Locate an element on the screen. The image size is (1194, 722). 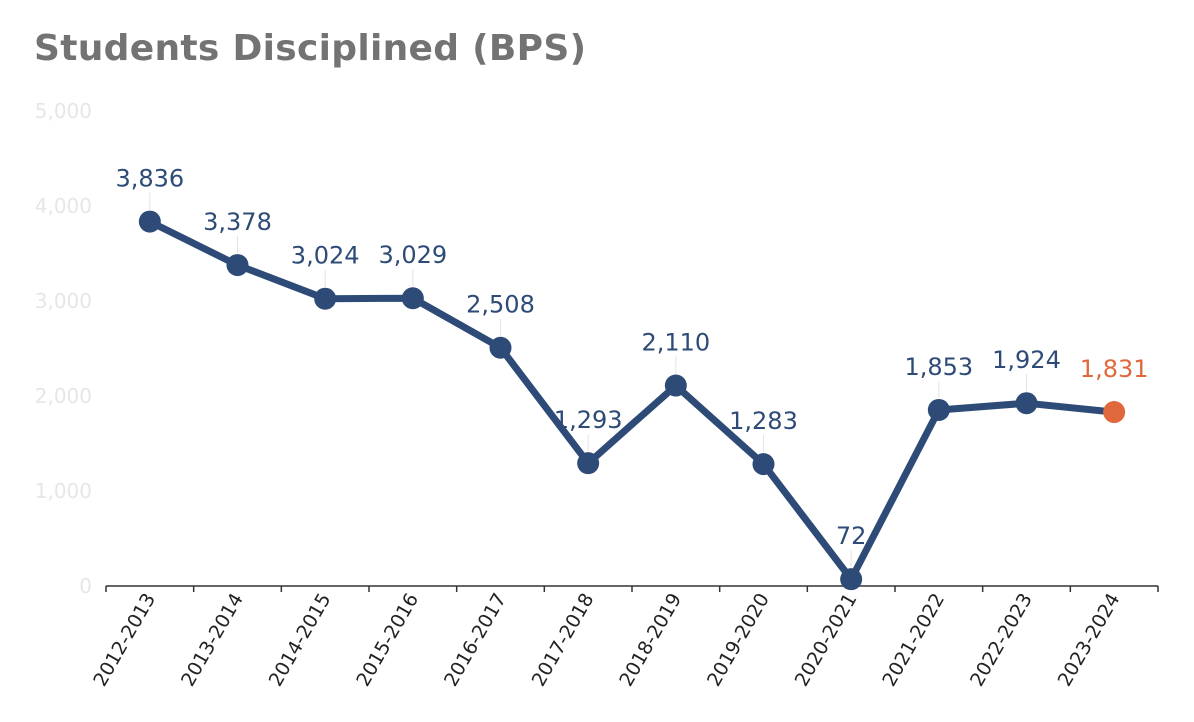
x-tick-label: 2020-2021 is located at coordinates (826, 640).